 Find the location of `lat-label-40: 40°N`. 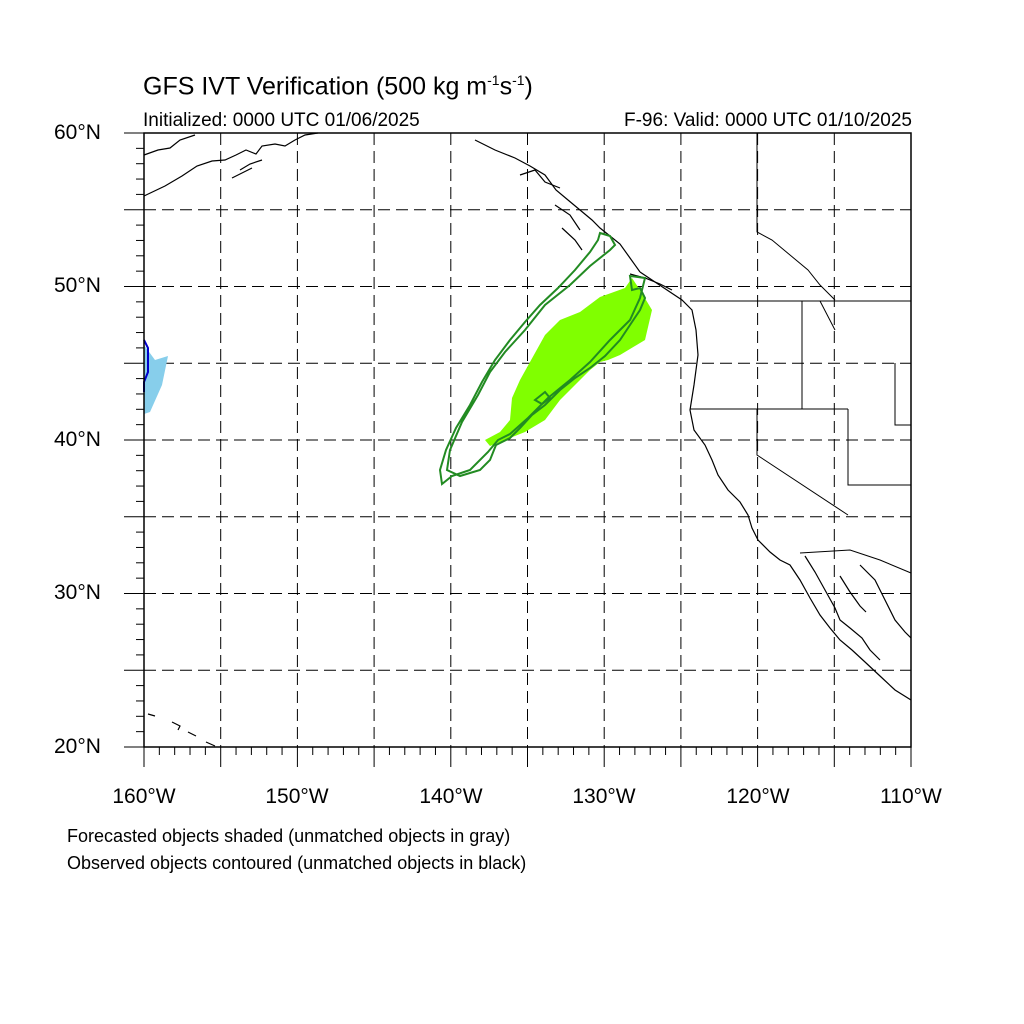

lat-label-40: 40°N is located at coordinates (77, 439).